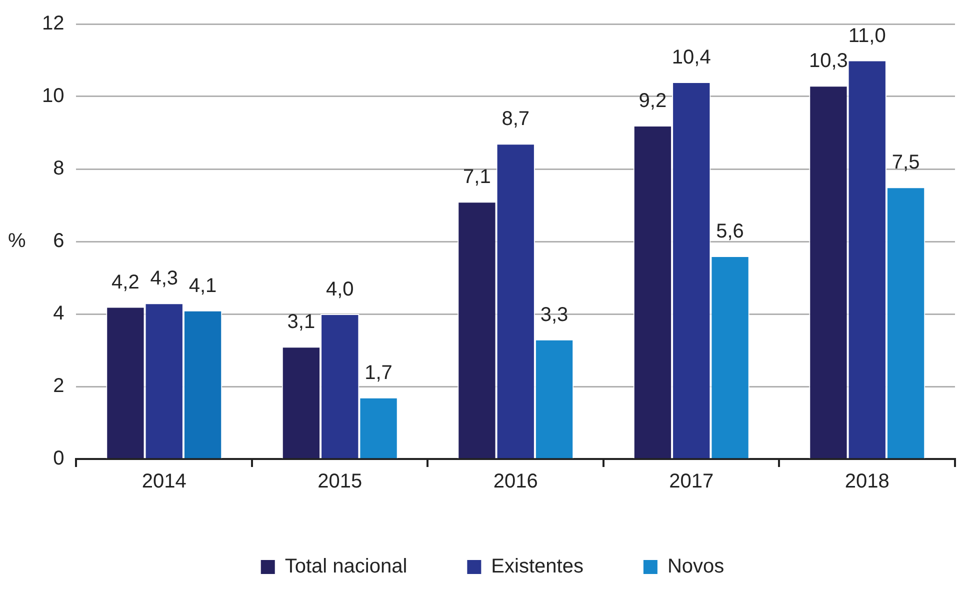 The image size is (979, 591). I want to click on data-label: 11,0, so click(867, 35).